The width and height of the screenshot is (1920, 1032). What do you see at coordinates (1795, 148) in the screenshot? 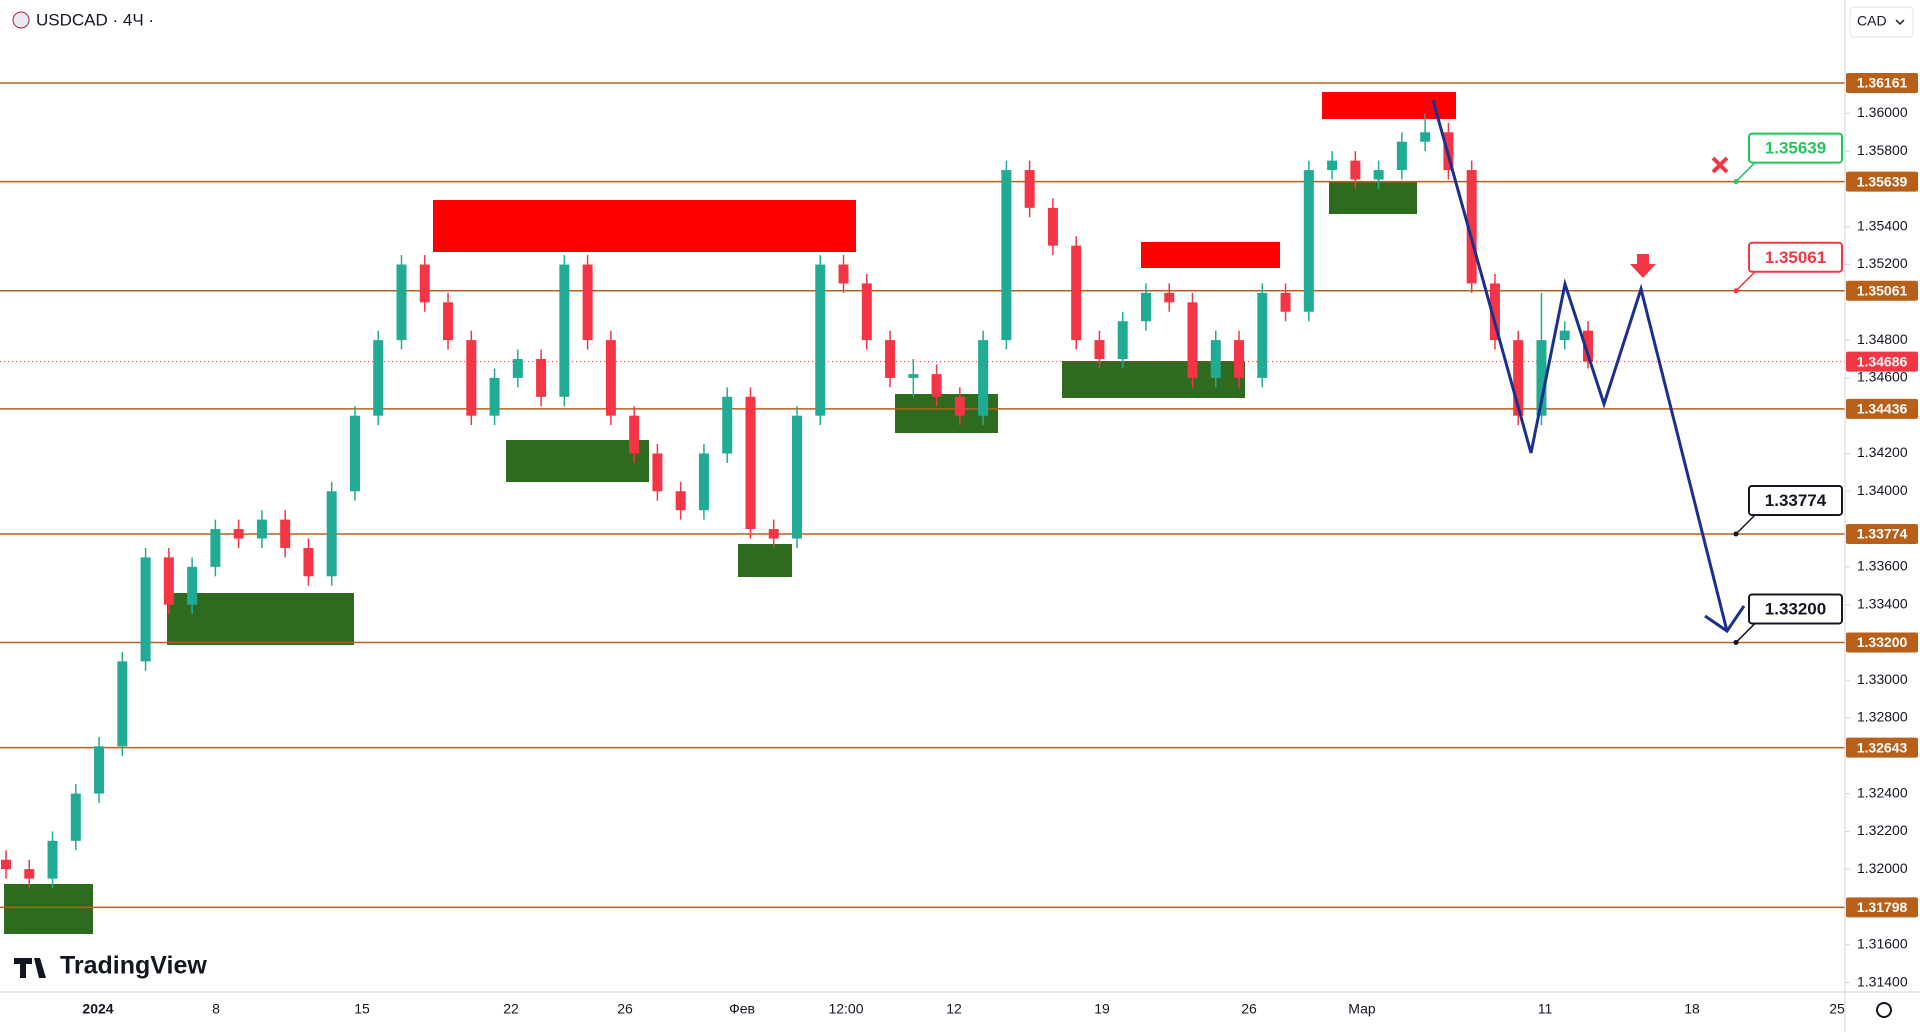
I see `callout-label: 1.35639` at bounding box center [1795, 148].